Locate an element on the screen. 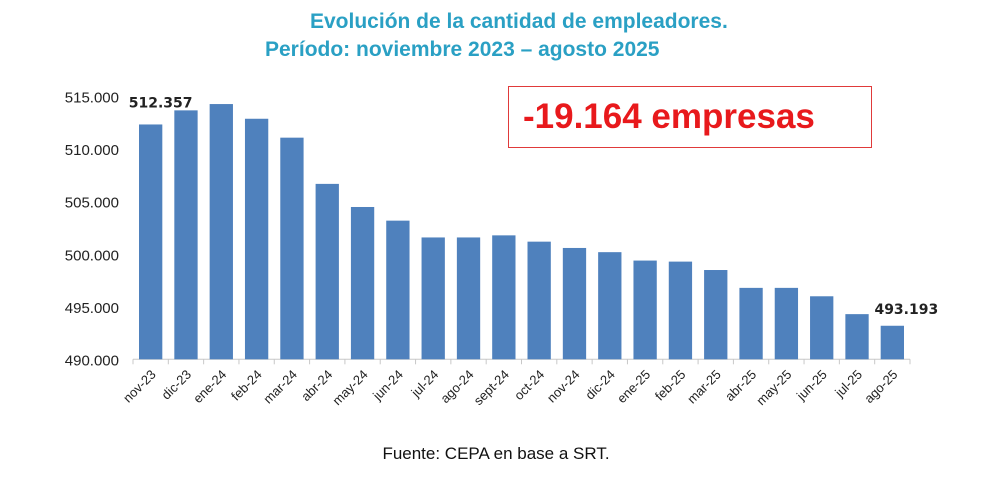  y-tick-label: 500.000 is located at coordinates (92, 255).